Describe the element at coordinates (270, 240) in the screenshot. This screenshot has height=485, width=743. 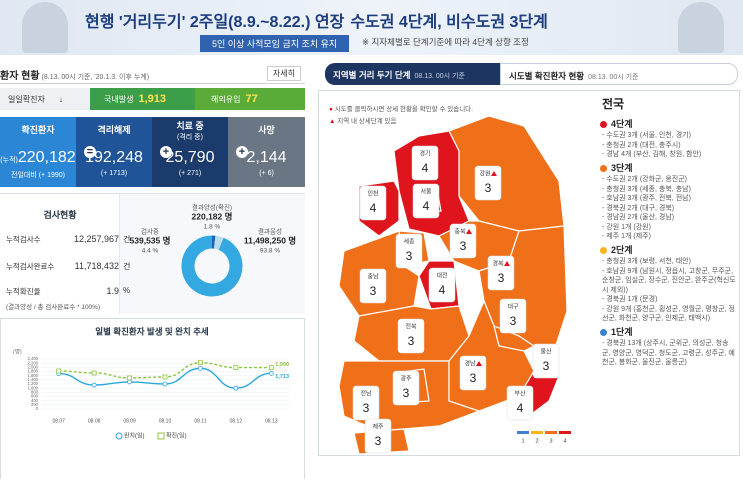
I see `donut-count: 11,498,250 명` at that location.